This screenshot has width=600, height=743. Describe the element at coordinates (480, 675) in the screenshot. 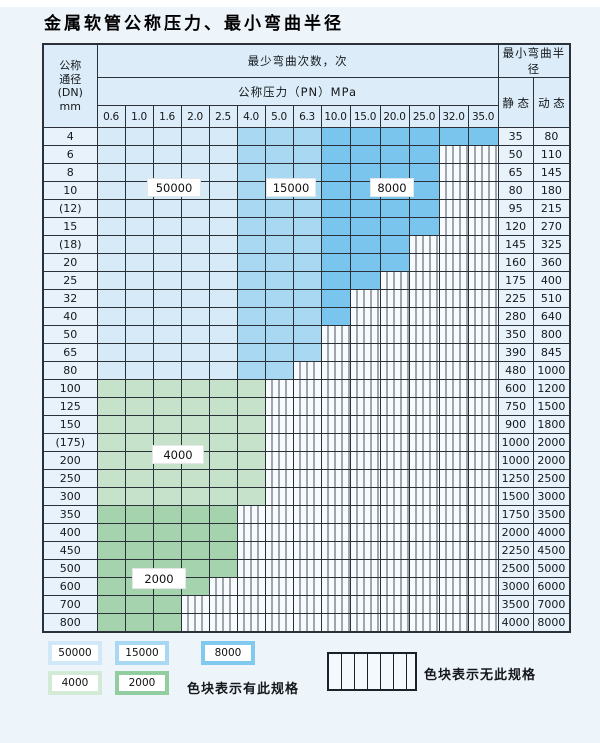

I see `legend-no-spec-text: 色块表示无此规格` at that location.